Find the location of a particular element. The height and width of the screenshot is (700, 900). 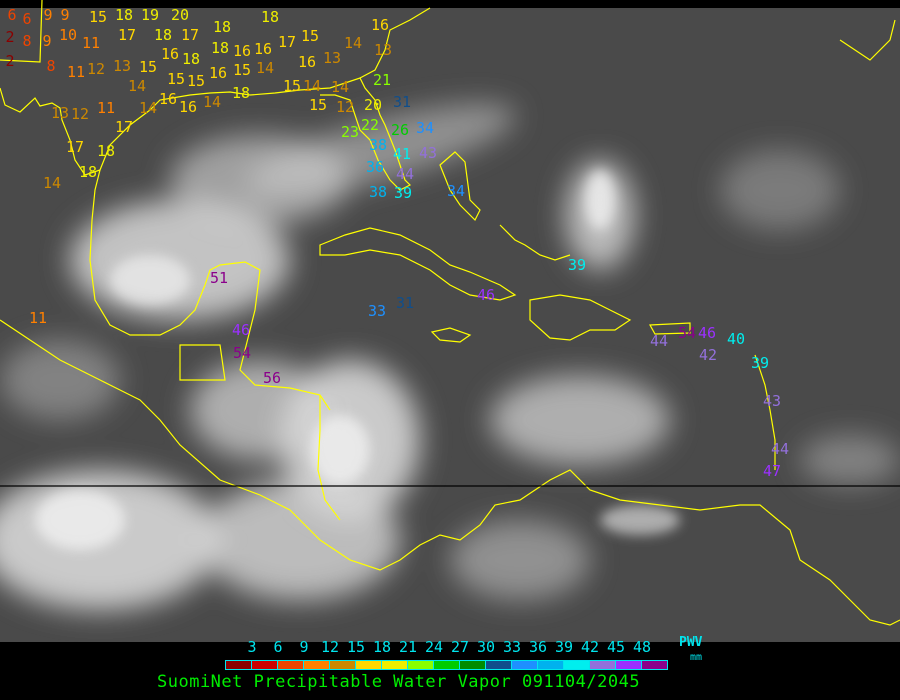

station-pwv-label: 10 is located at coordinates (68, 35).